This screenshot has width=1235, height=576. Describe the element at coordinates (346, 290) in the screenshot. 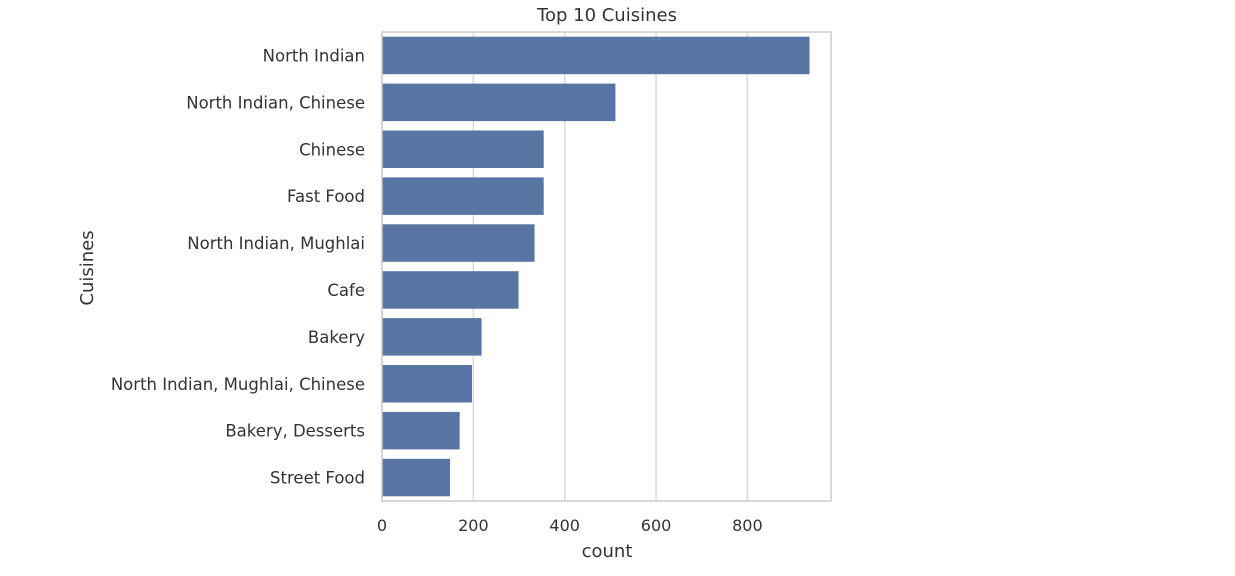

I see `y-tick-label: Cafe` at that location.